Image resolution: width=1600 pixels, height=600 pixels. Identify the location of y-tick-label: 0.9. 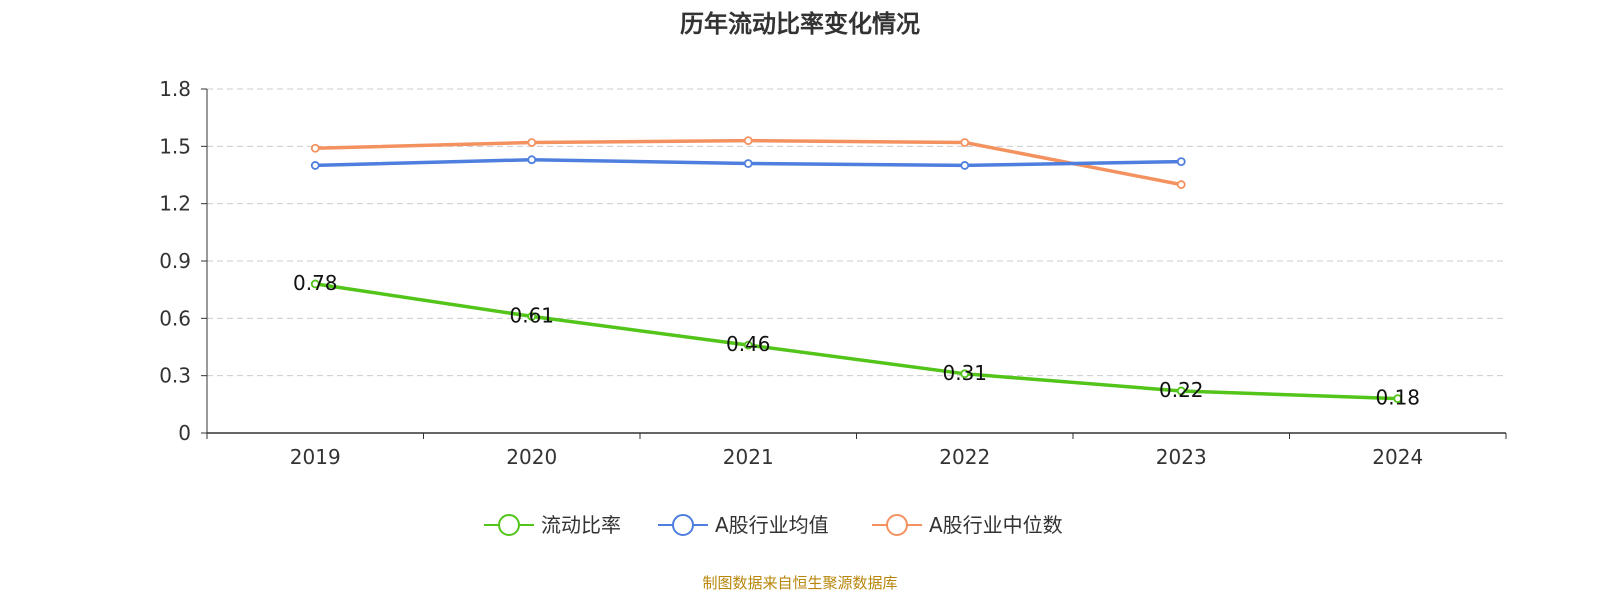
(175, 261).